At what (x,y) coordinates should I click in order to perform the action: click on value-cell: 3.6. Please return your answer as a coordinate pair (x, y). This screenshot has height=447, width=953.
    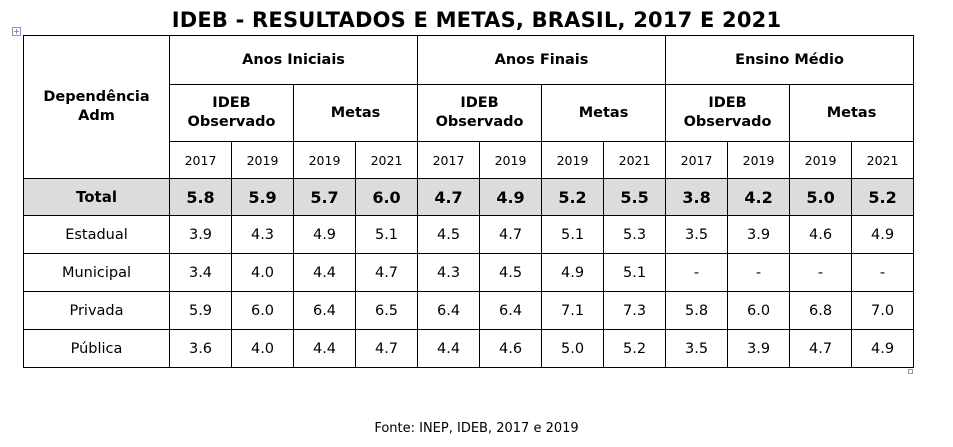
    Looking at the image, I should click on (200, 348).